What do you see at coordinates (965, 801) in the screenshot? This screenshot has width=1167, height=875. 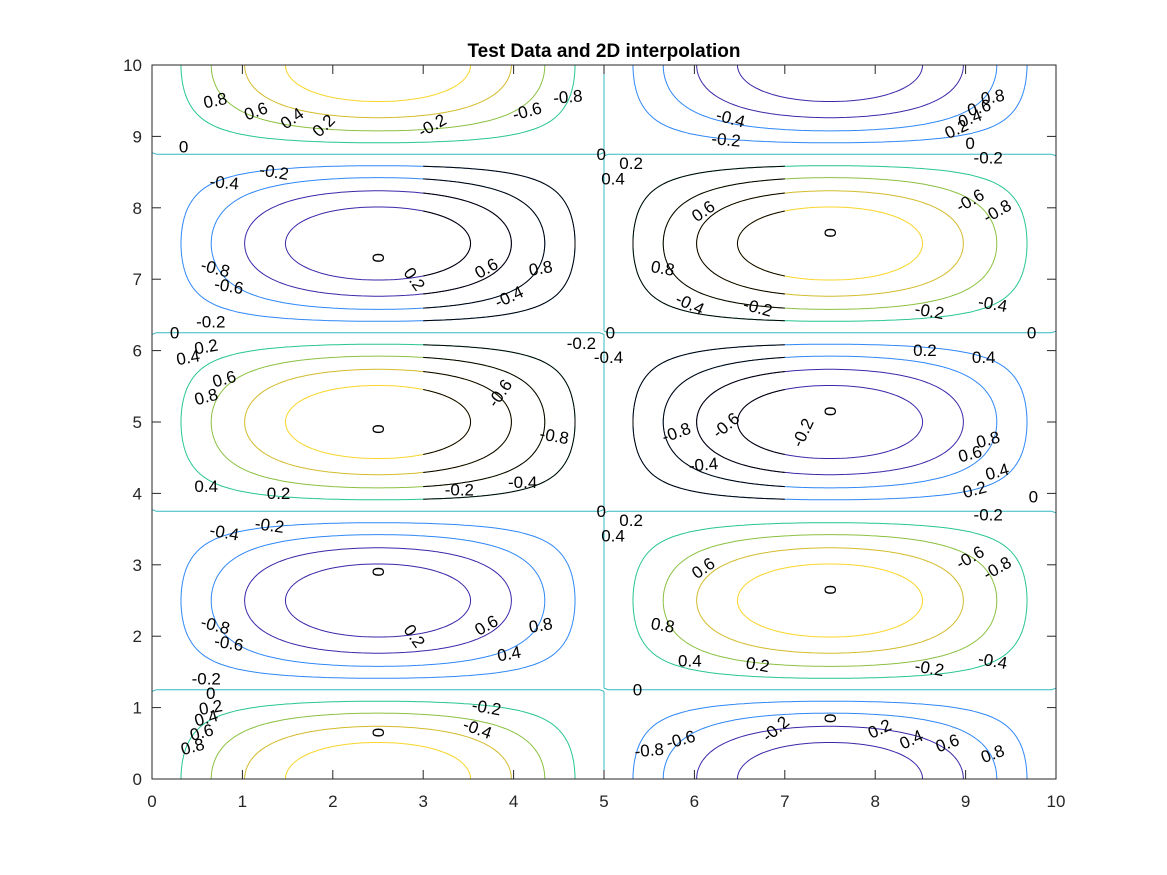 I see `x-tick-label: 9` at bounding box center [965, 801].